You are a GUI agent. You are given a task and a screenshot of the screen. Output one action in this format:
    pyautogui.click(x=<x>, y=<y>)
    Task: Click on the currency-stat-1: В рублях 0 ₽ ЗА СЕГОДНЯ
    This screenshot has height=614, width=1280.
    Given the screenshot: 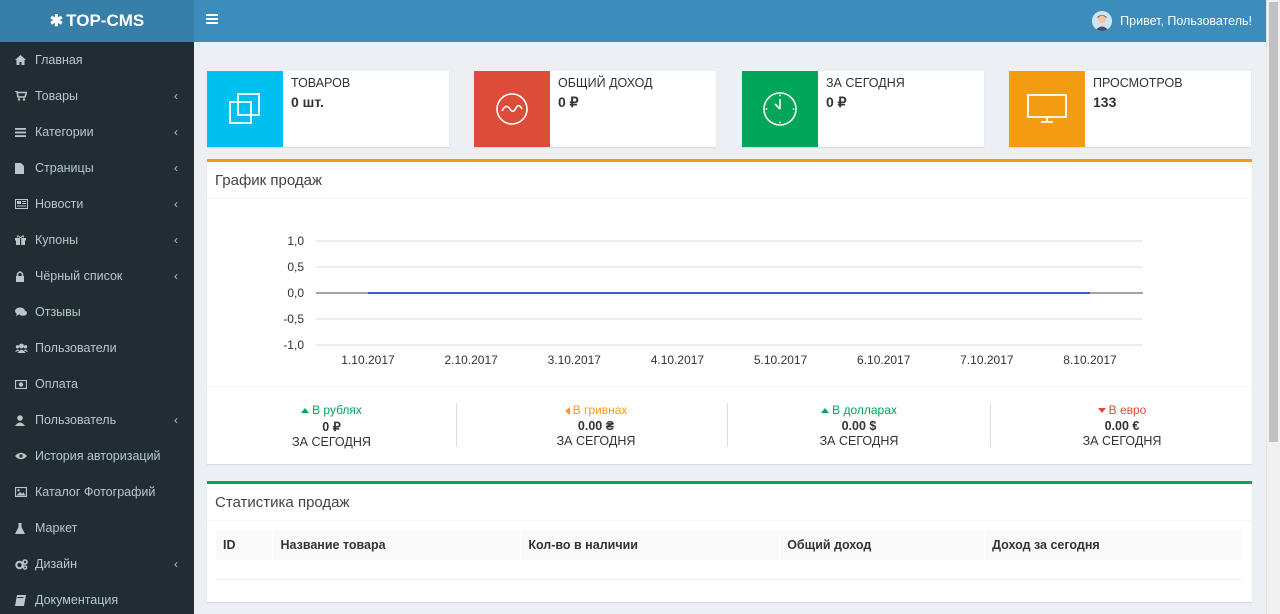 What is the action you would take?
    pyautogui.click(x=332, y=426)
    